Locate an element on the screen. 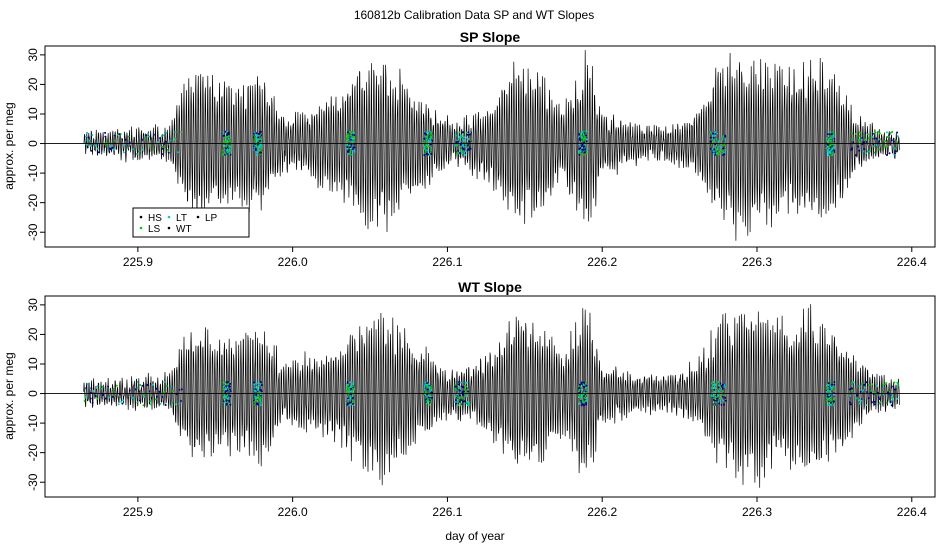  wt-slope-y-tick-label: 20 is located at coordinates (33, 334).